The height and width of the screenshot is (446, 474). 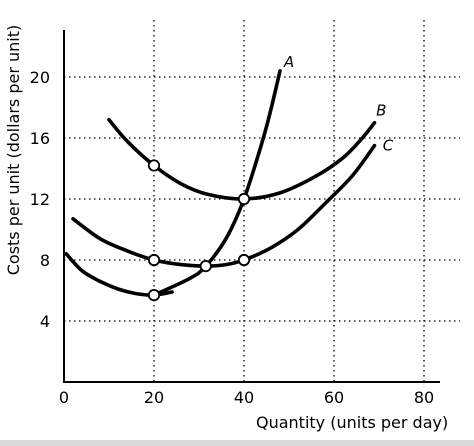 What do you see at coordinates (424, 397) in the screenshot?
I see `x-tick-label: 80` at bounding box center [424, 397].